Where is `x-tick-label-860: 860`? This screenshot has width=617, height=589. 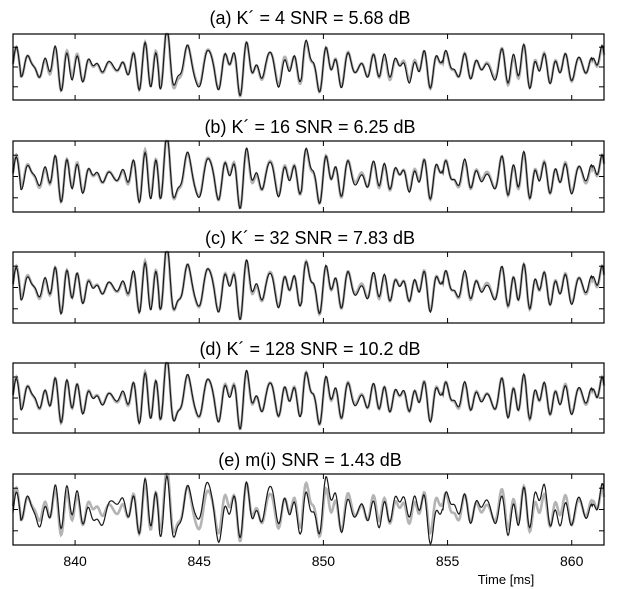
x-tick-label-860: 860 is located at coordinates (572, 561).